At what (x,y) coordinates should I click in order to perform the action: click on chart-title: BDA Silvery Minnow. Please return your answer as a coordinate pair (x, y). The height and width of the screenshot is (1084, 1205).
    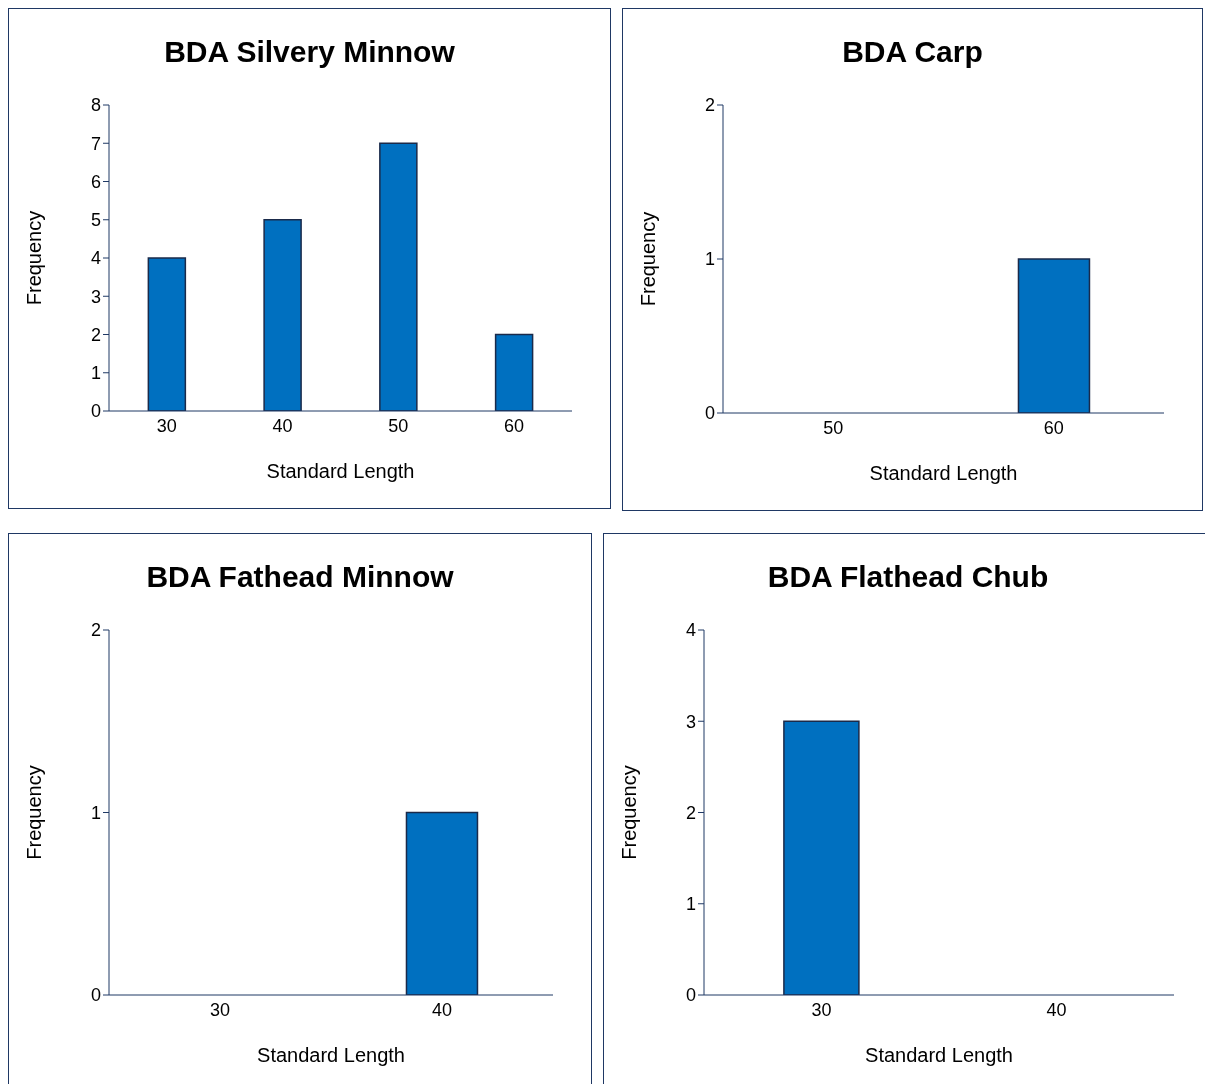
    Looking at the image, I should click on (309, 52).